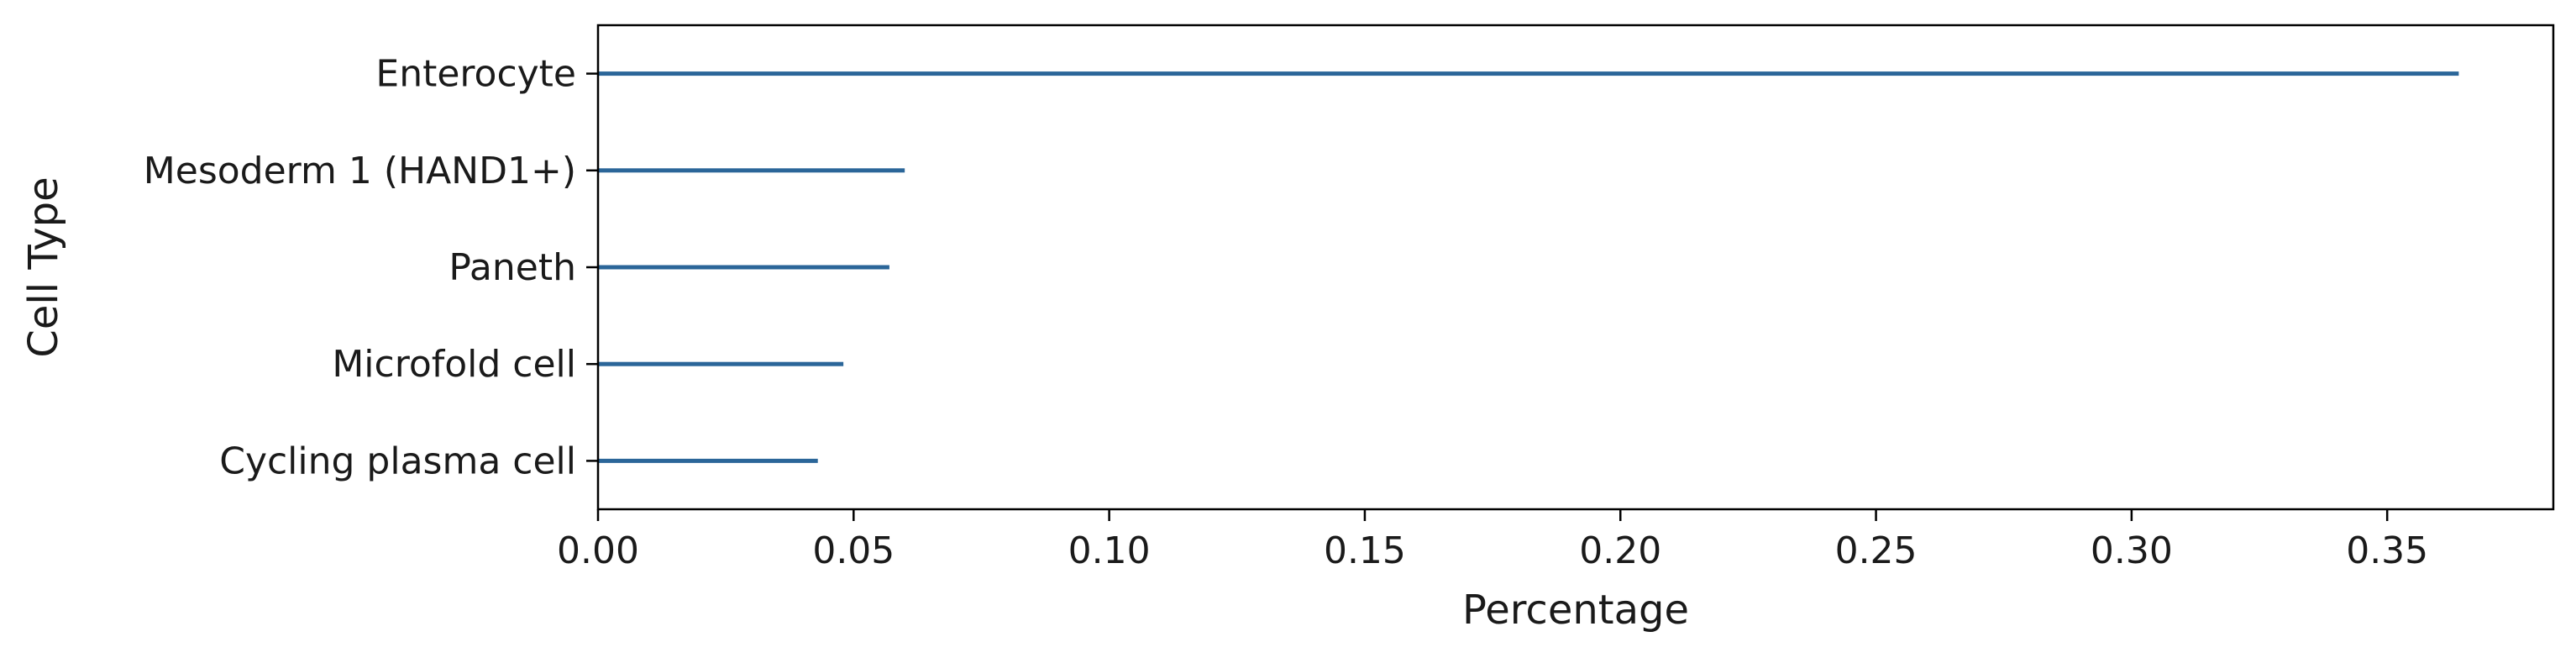 The width and height of the screenshot is (2576, 658). I want to click on x-tick-label: 0.30, so click(2132, 550).